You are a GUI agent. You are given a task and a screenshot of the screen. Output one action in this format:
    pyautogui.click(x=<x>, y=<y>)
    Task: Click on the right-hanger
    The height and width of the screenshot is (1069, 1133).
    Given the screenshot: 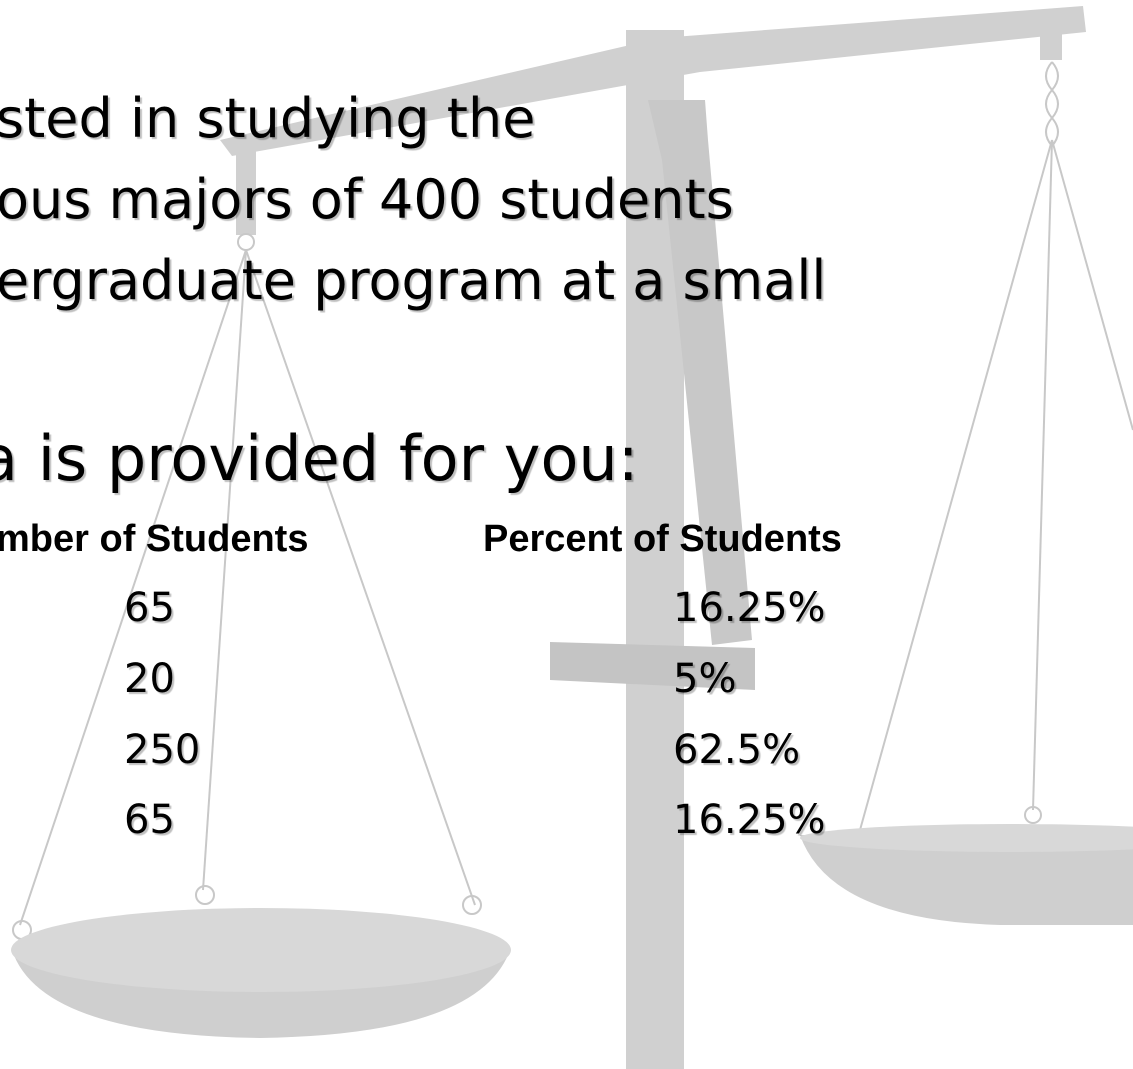 What is the action you would take?
    pyautogui.click(x=1051, y=45)
    